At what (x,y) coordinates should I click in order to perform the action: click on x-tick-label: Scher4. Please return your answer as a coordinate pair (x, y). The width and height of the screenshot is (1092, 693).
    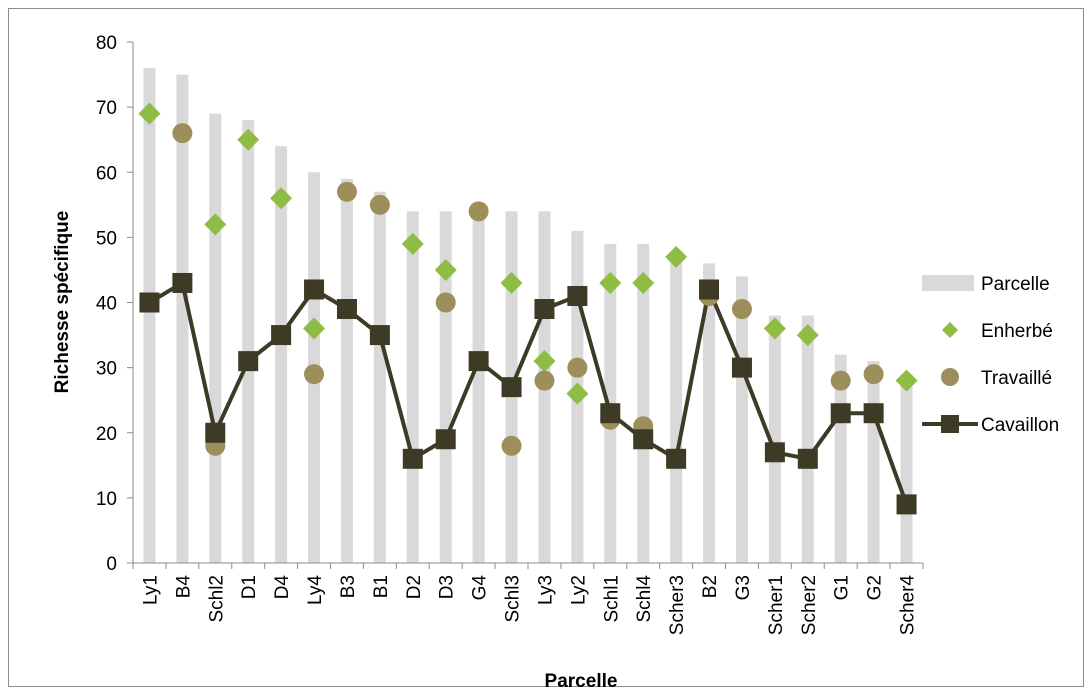
    Looking at the image, I should click on (908, 605).